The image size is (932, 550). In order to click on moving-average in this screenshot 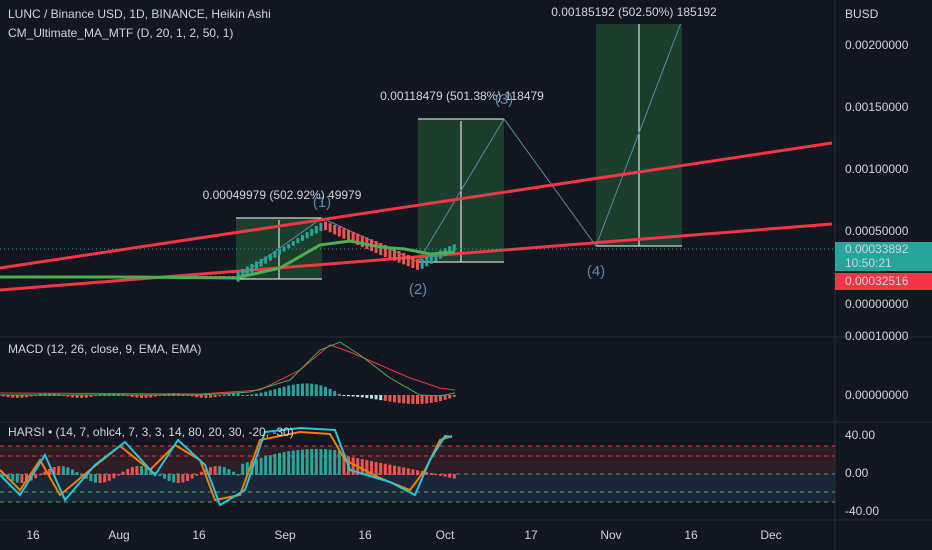, I will do `click(228, 259)`.